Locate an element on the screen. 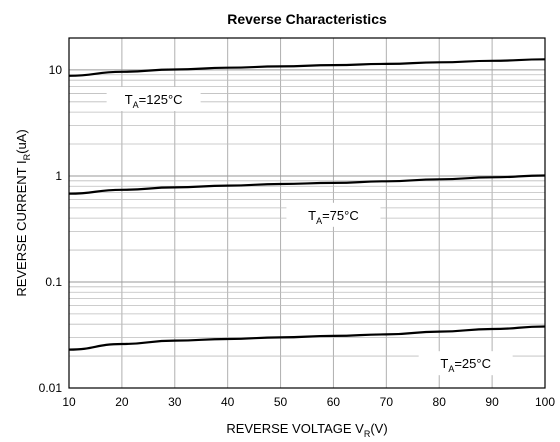 This screenshot has width=560, height=442. x-tick-label: 10 is located at coordinates (69, 402).